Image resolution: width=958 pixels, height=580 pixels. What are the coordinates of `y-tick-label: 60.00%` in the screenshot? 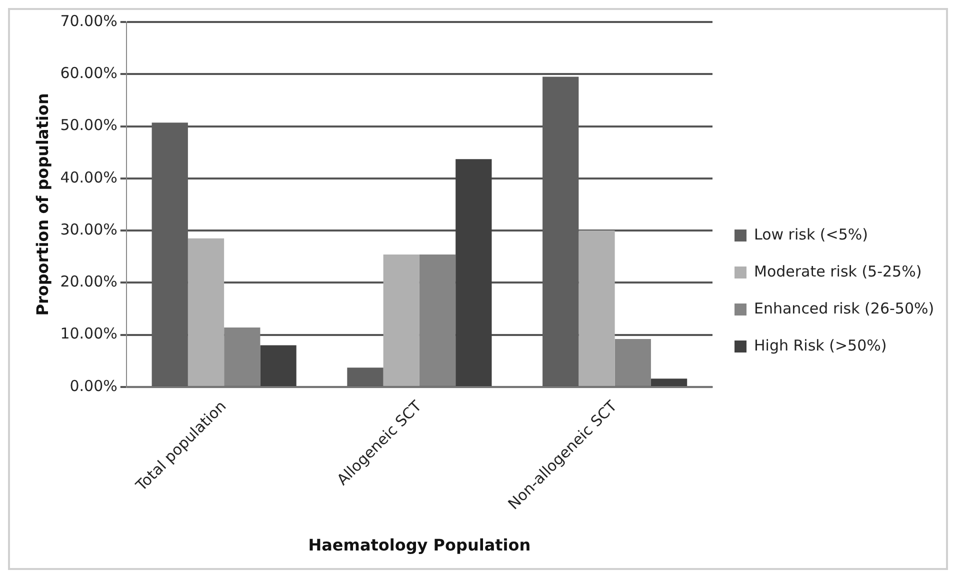 It's located at (89, 73).